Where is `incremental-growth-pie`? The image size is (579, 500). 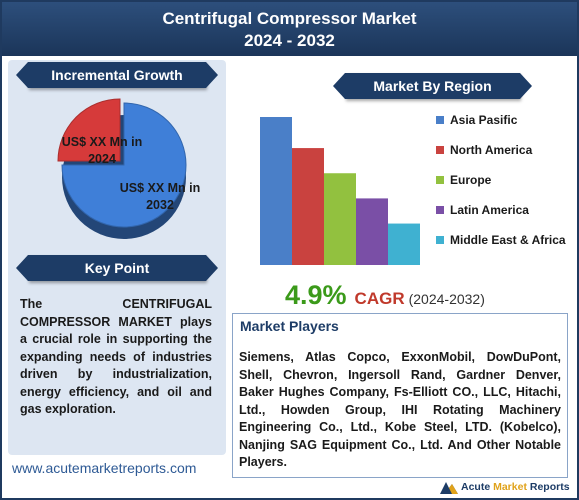
incremental-growth-pie is located at coordinates (125, 175).